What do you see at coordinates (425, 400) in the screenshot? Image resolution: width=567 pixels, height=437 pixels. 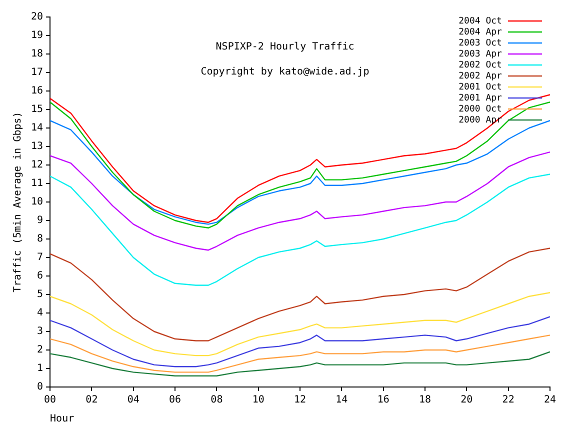 I see `x-tick-label: 18` at bounding box center [425, 400].